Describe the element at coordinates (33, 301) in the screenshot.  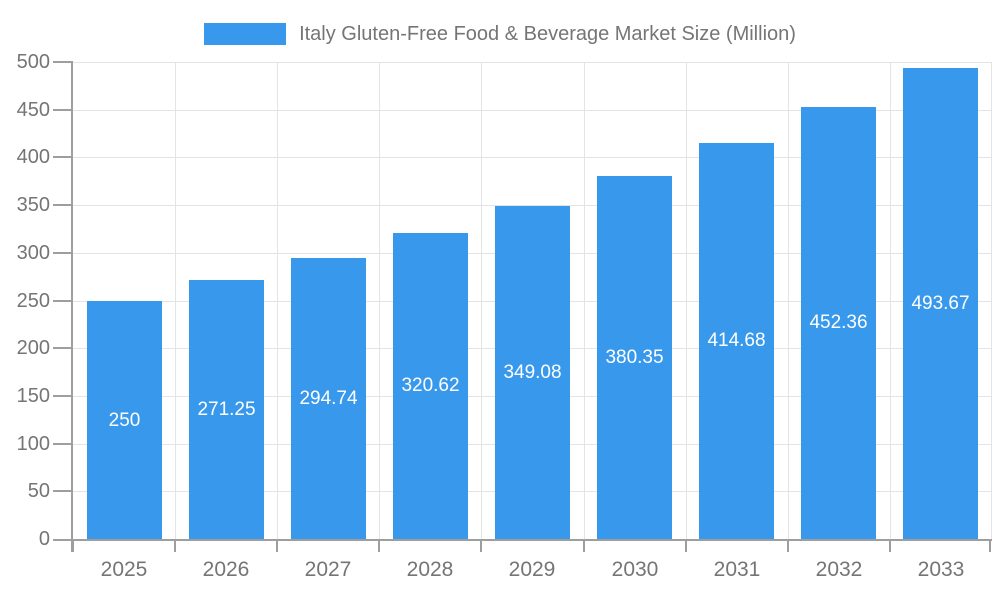
I see `y-axis-tick-label: 250` at that location.